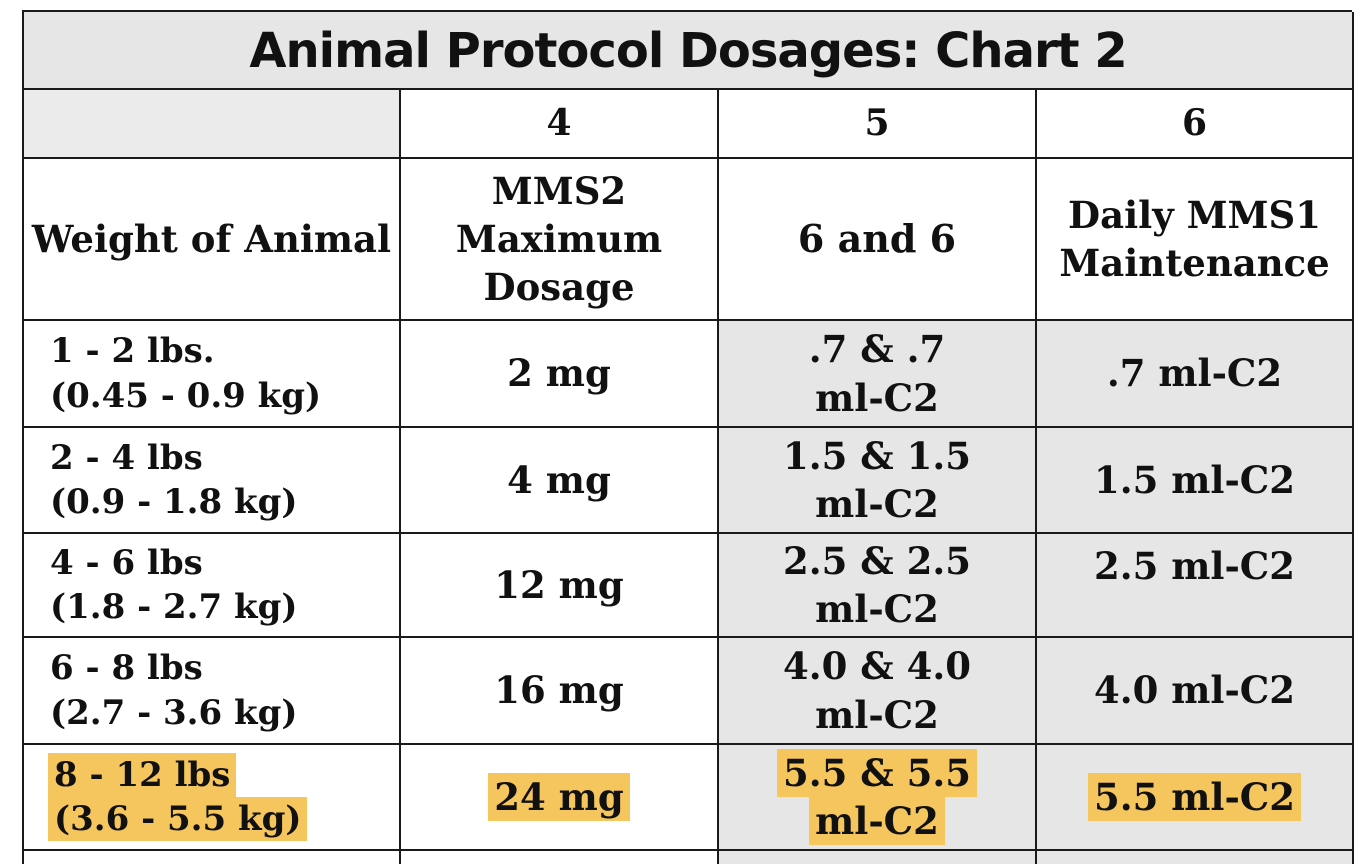 The image size is (1364, 864). What do you see at coordinates (877, 772) in the screenshot?
I see `six-and-six-dose: 5.5 & 5.5` at bounding box center [877, 772].